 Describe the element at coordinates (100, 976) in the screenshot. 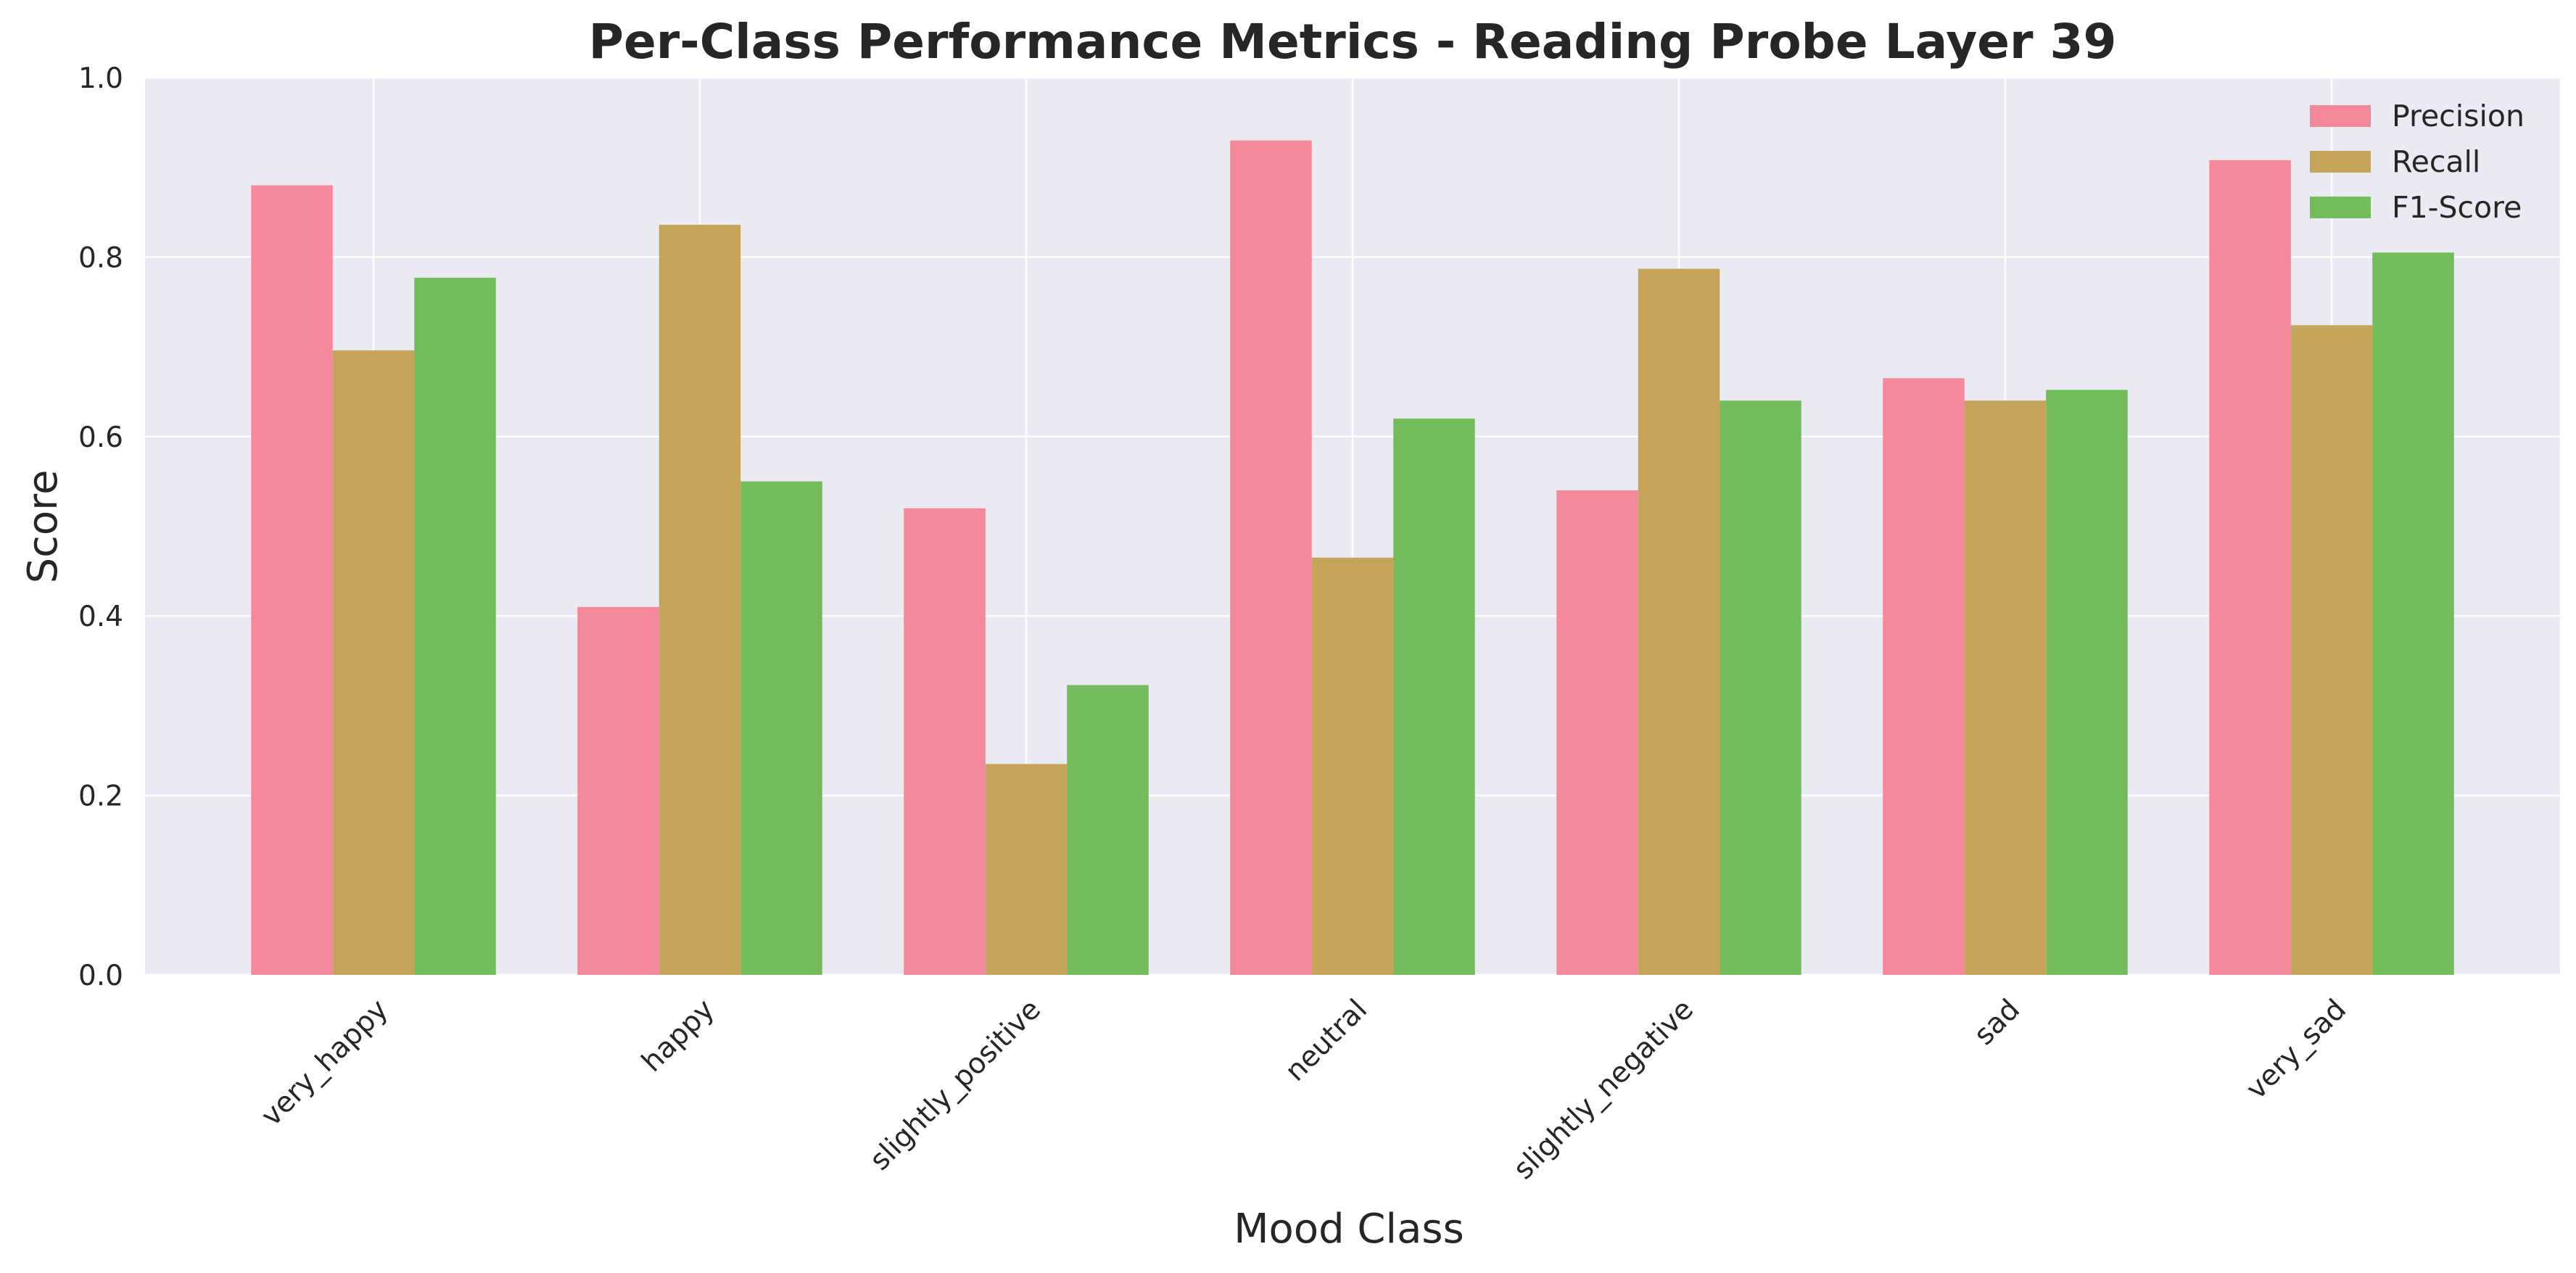

I see `y-tick-label: 0.0` at that location.